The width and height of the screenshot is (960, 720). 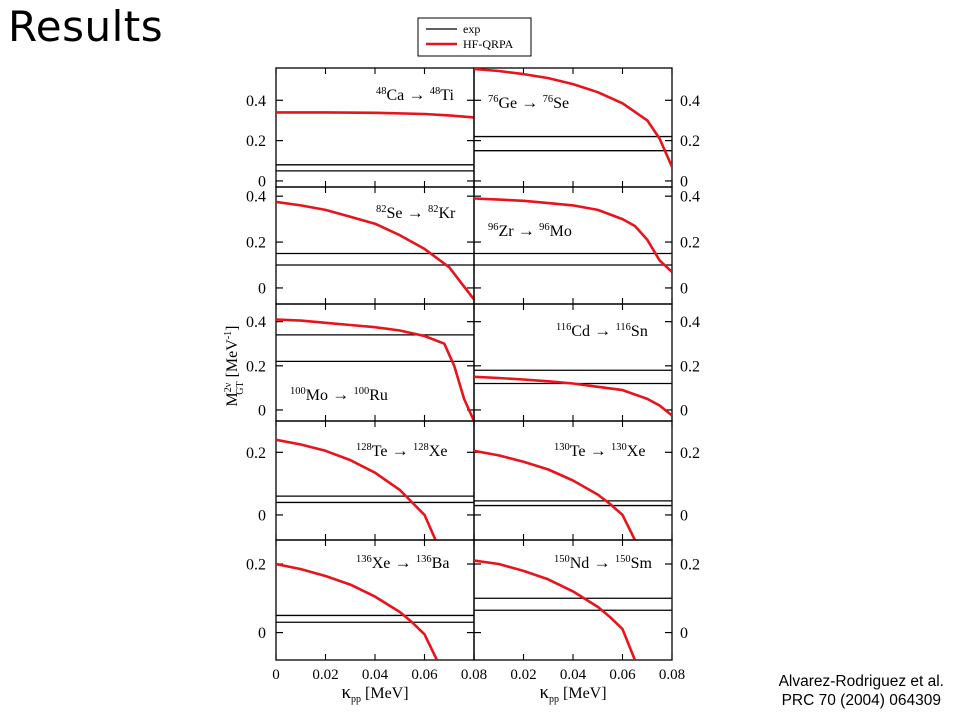 What do you see at coordinates (86, 26) in the screenshot?
I see `slide-title: Results` at bounding box center [86, 26].